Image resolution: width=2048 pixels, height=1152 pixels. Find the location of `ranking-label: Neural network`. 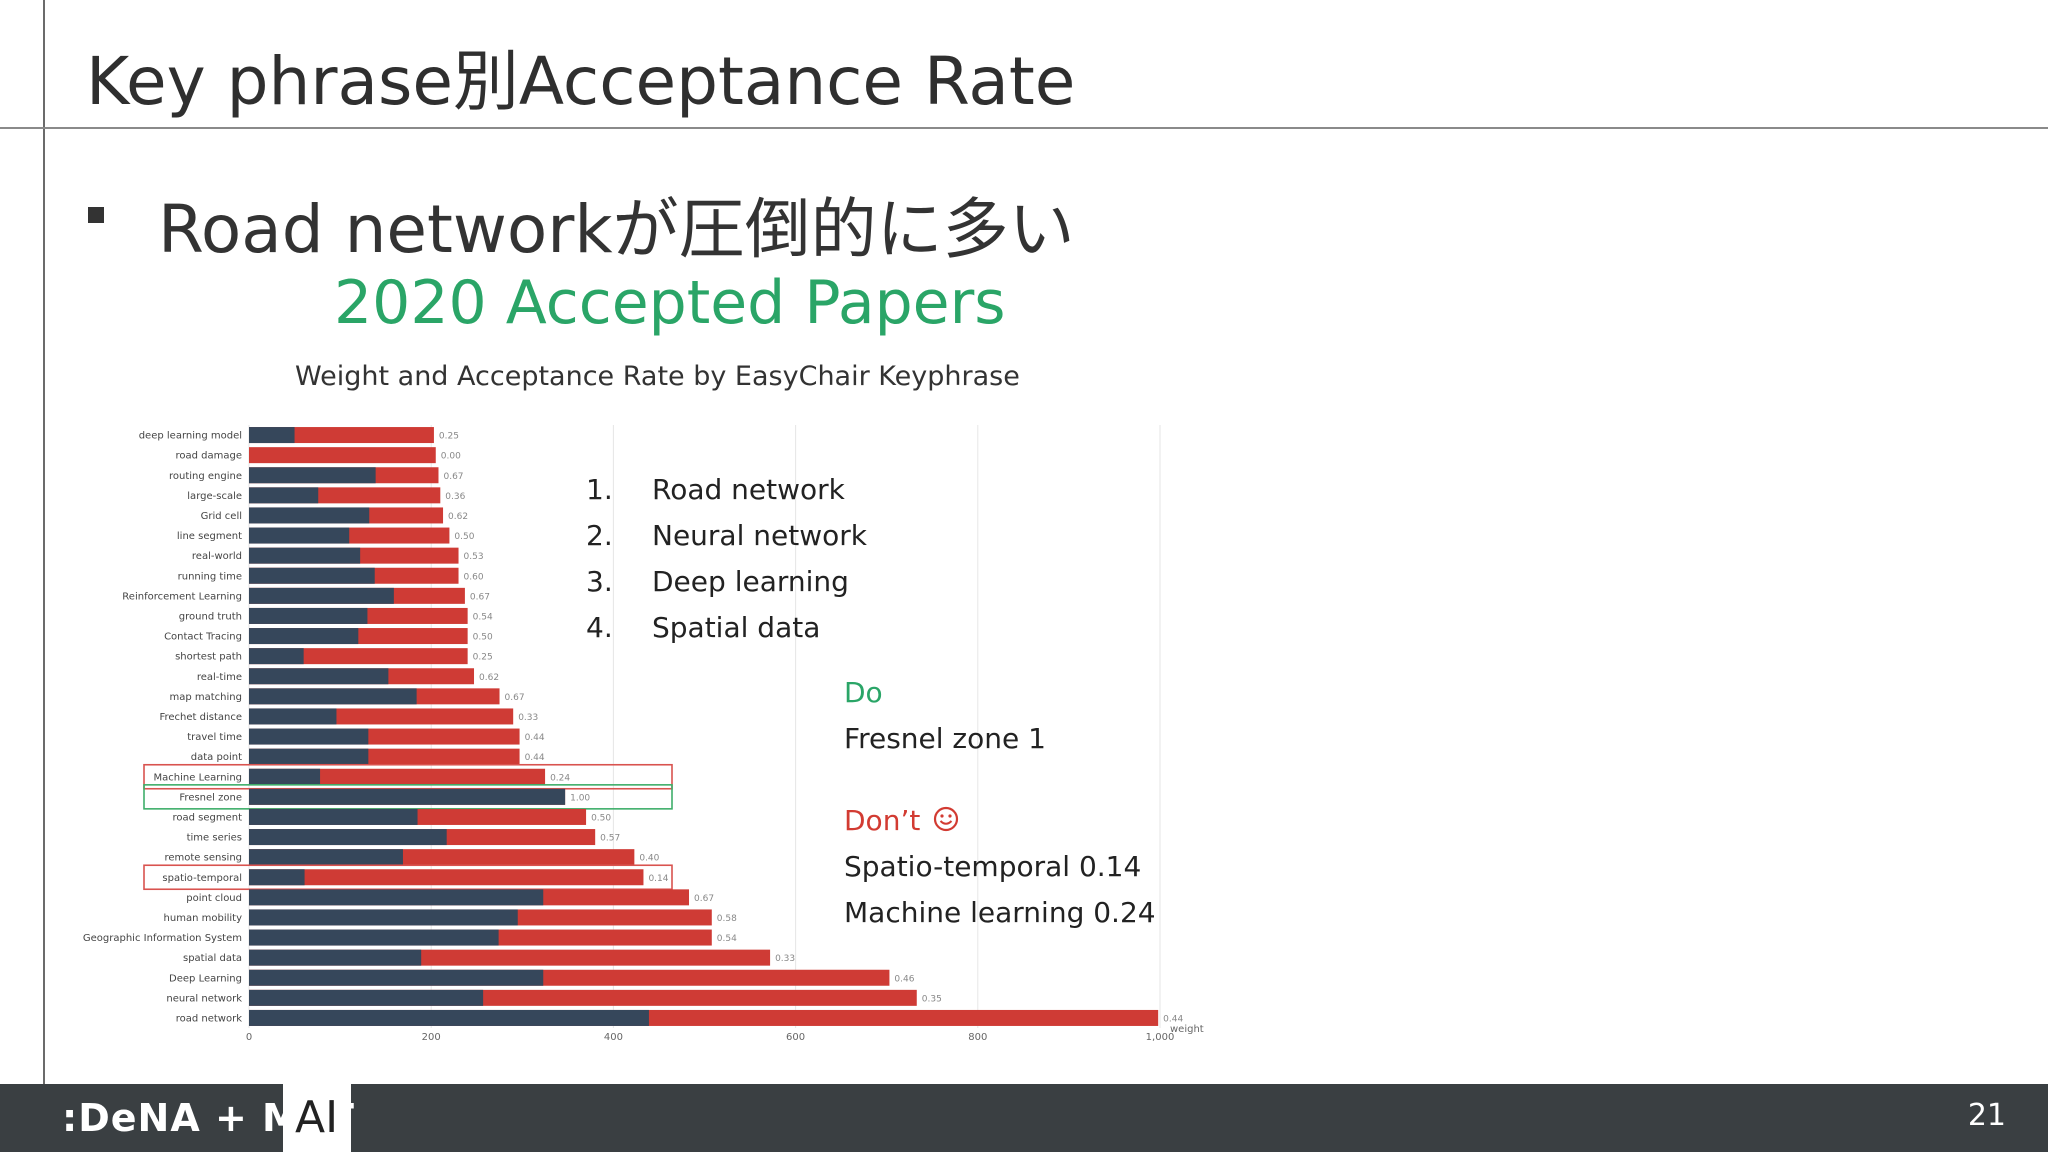

ranking-label: Neural network is located at coordinates (759, 535).